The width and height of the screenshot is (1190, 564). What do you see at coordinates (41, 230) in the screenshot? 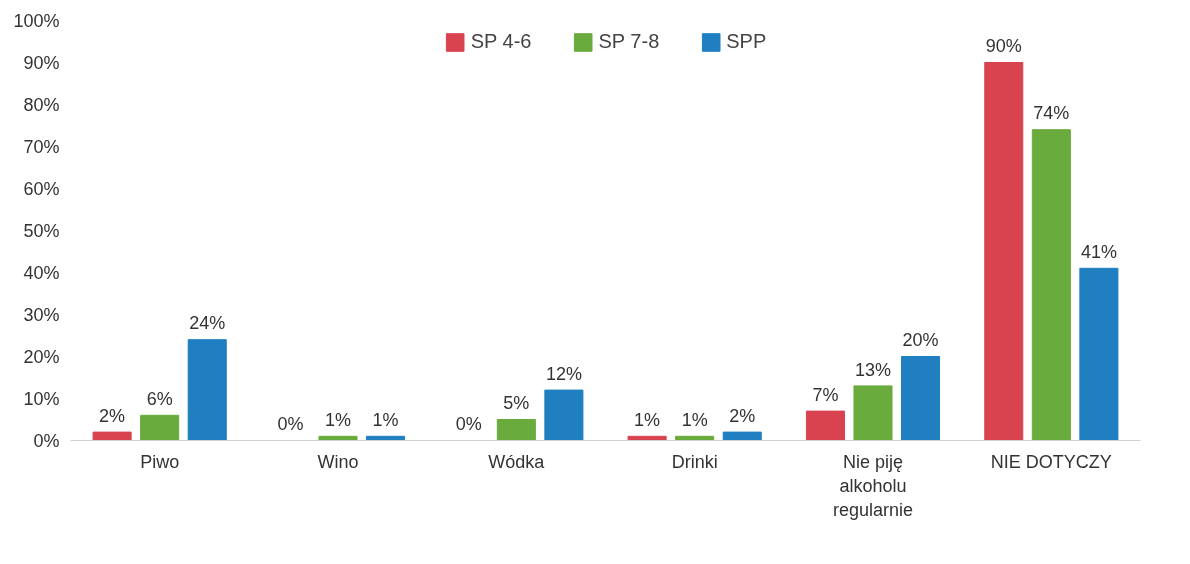
I see `y-tick-label: 50%` at bounding box center [41, 230].